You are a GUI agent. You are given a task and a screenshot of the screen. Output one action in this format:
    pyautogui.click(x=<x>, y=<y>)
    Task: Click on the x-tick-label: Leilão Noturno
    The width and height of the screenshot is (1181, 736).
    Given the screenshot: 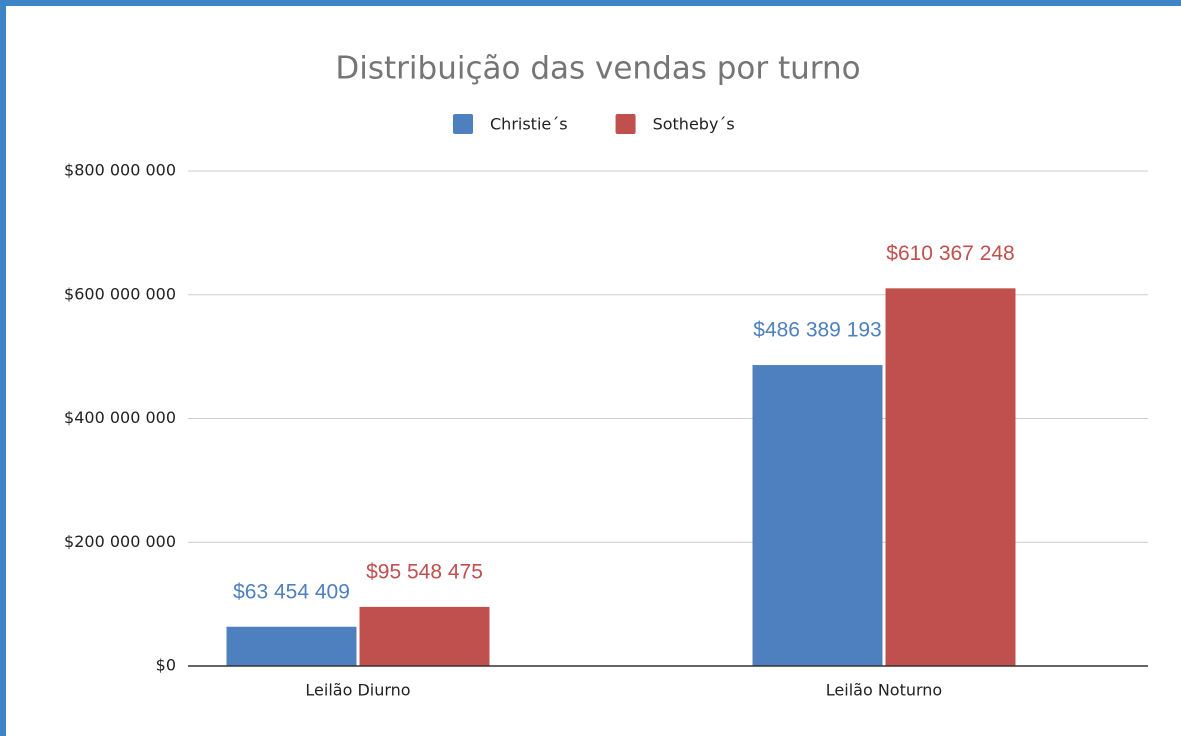 What is the action you would take?
    pyautogui.click(x=884, y=690)
    